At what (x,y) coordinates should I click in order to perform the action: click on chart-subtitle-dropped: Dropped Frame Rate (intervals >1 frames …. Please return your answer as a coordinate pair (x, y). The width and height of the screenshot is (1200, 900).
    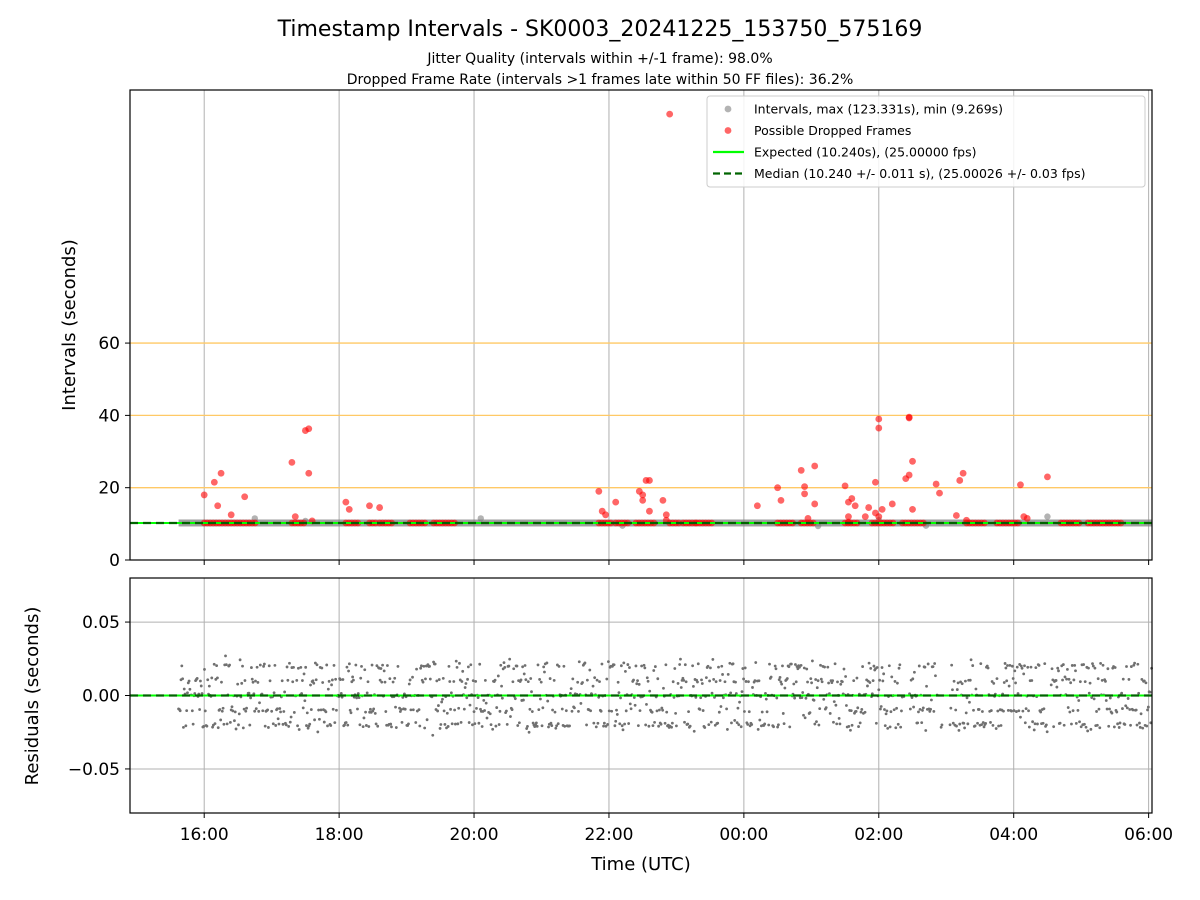
    Looking at the image, I should click on (600, 80).